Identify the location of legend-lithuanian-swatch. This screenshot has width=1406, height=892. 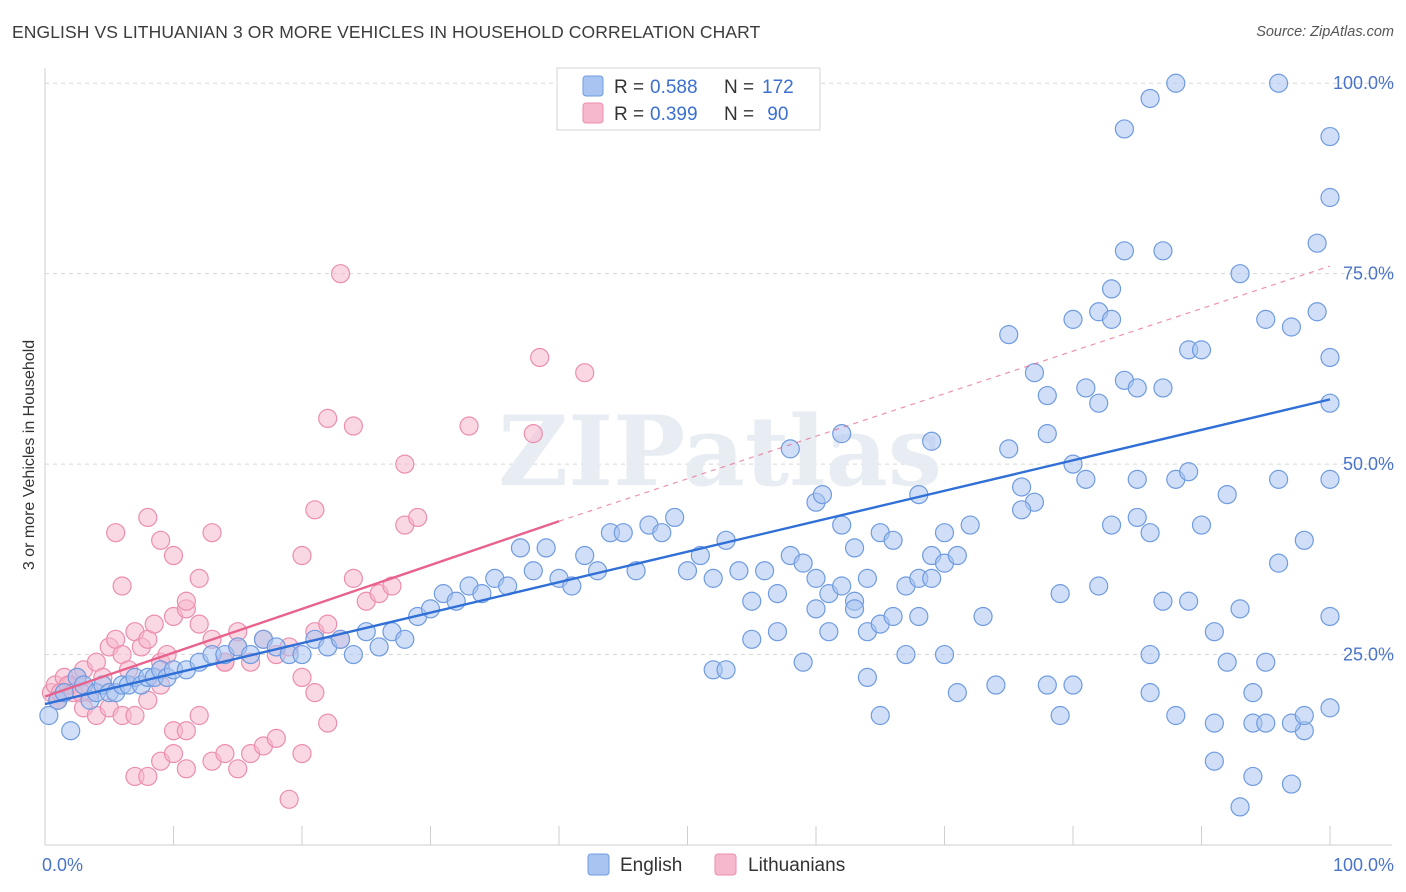
(593, 113).